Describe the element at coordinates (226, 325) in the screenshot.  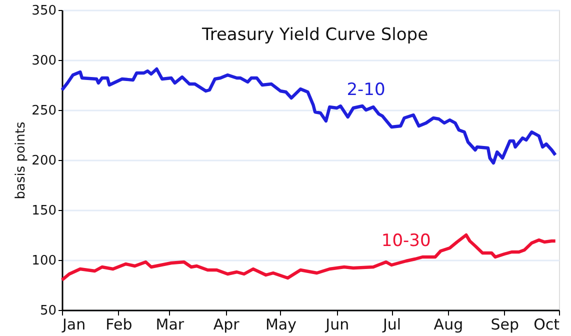
I see `x-tick-label: Apr` at that location.